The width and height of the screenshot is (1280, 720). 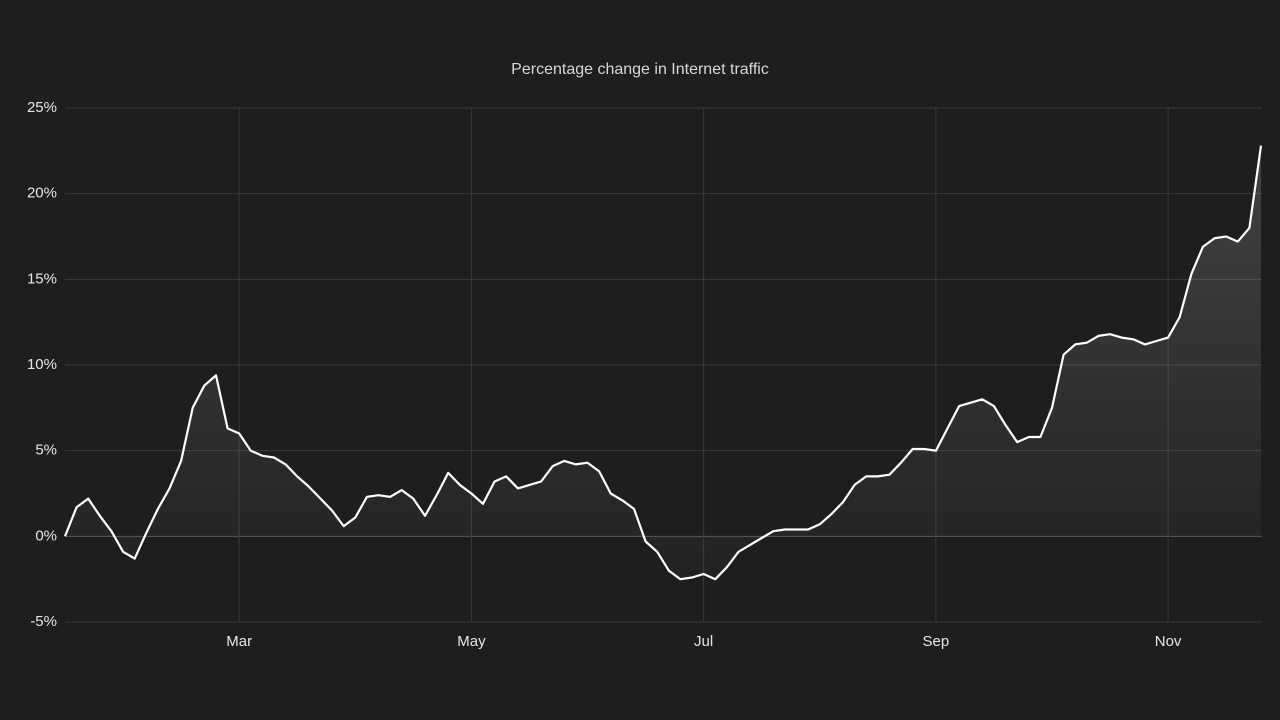 I want to click on y-tick-label: -5%, so click(x=43, y=621).